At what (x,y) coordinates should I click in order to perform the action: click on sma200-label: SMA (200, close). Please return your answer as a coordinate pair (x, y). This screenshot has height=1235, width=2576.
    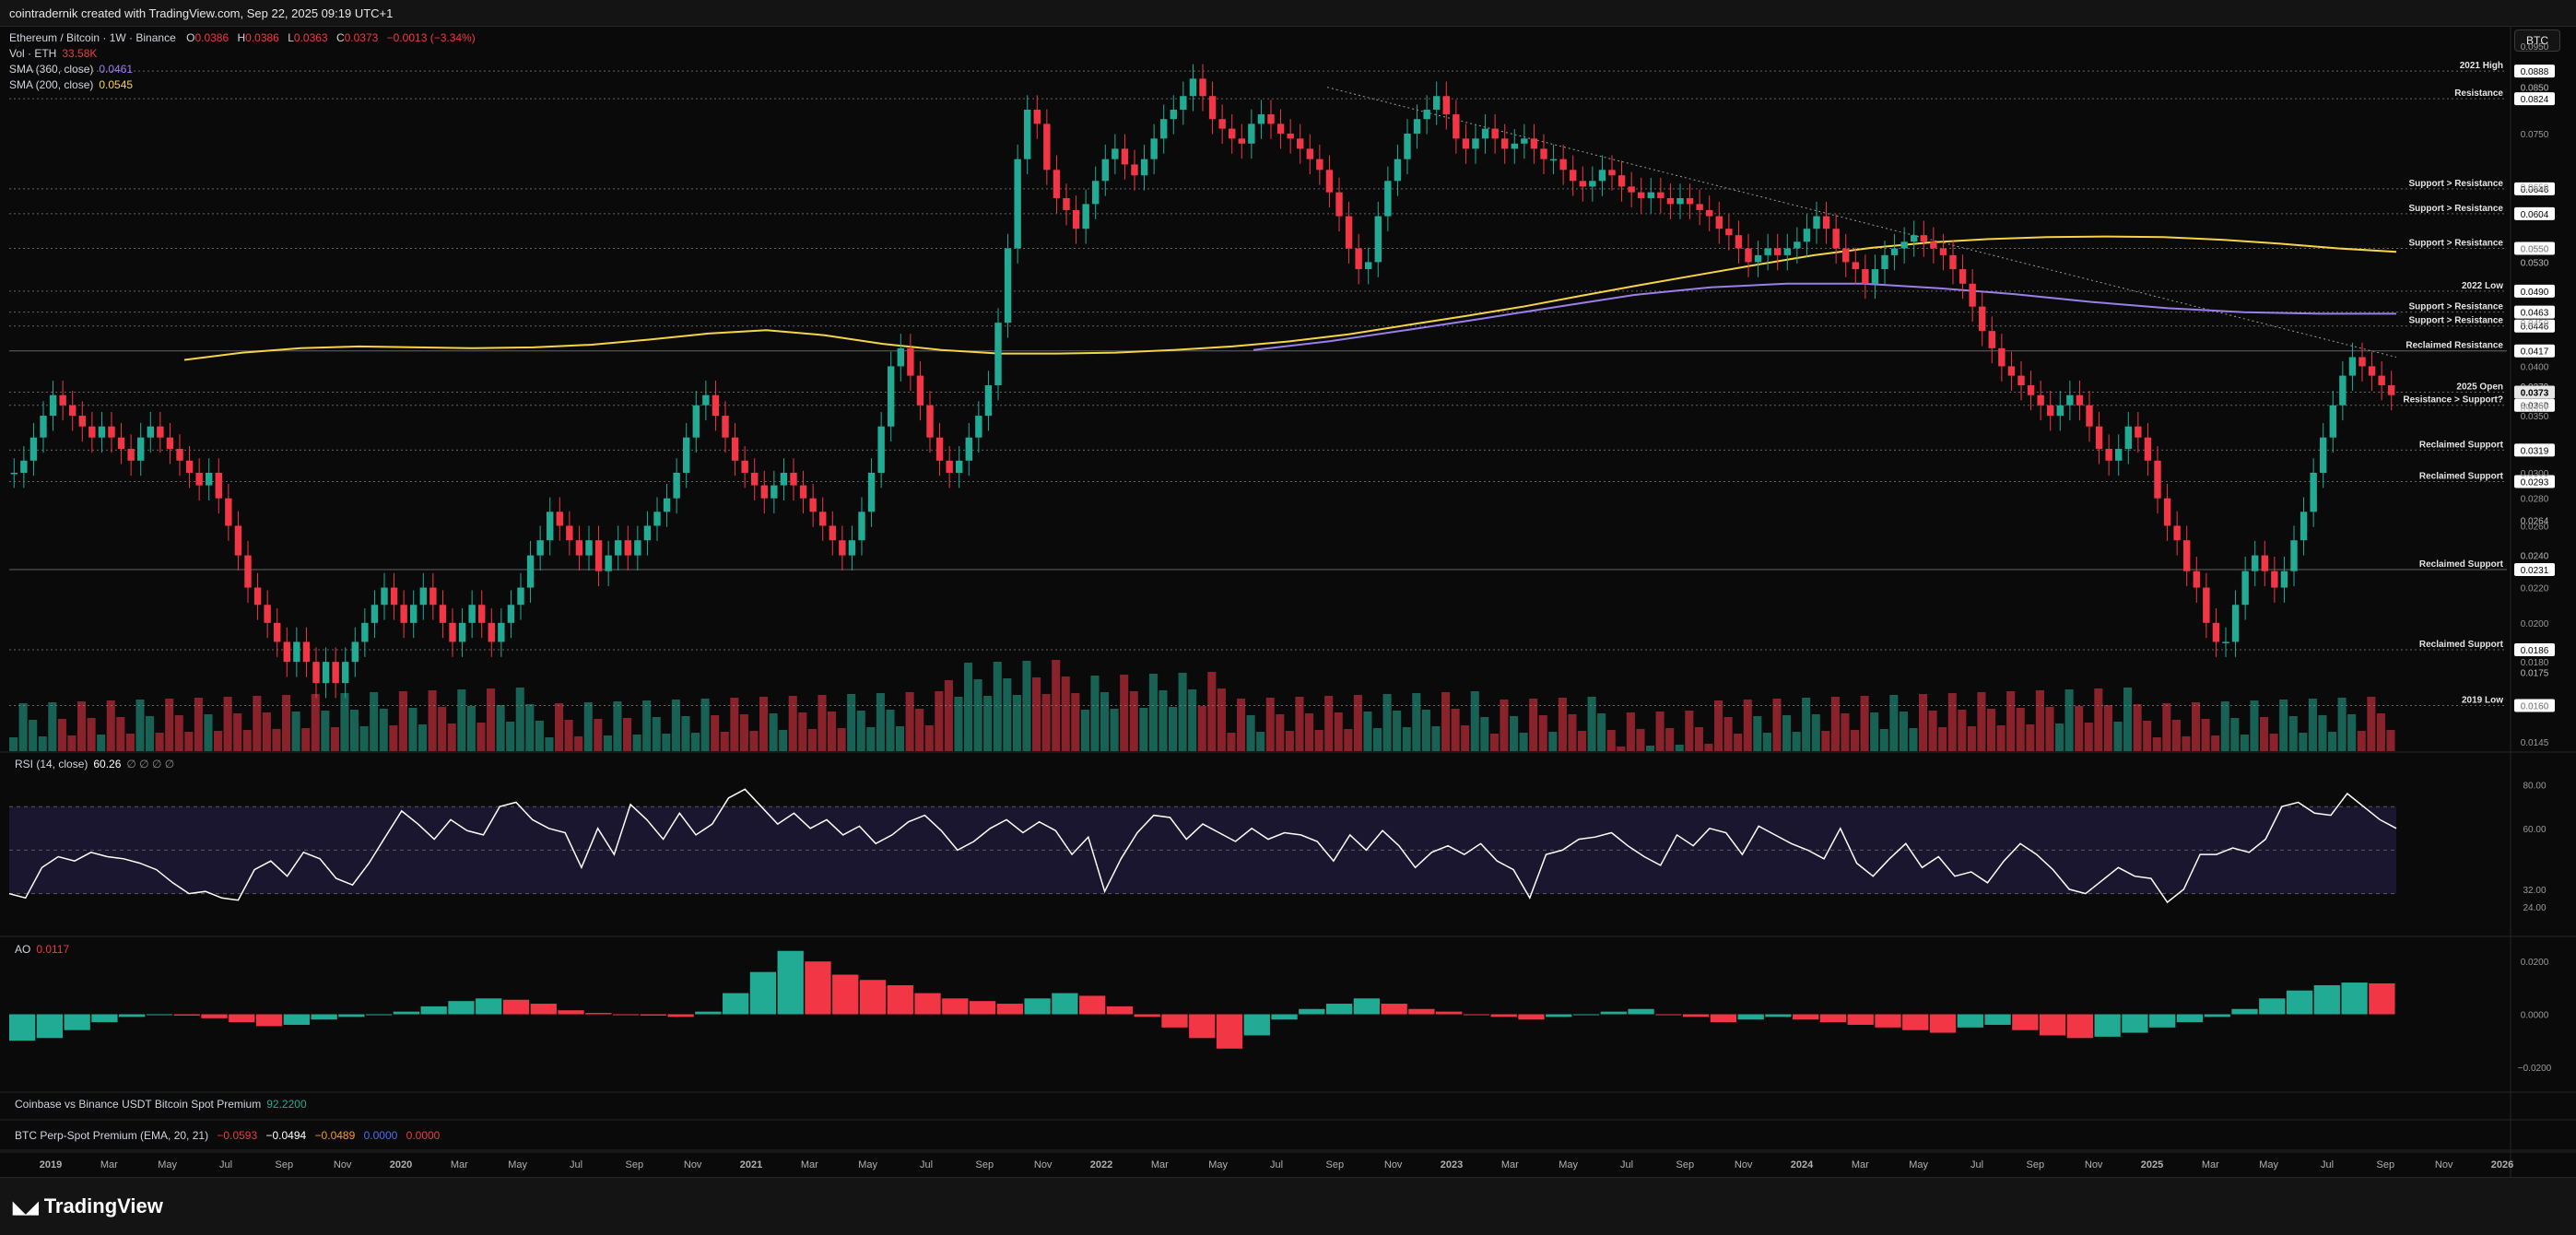
    Looking at the image, I should click on (51, 85).